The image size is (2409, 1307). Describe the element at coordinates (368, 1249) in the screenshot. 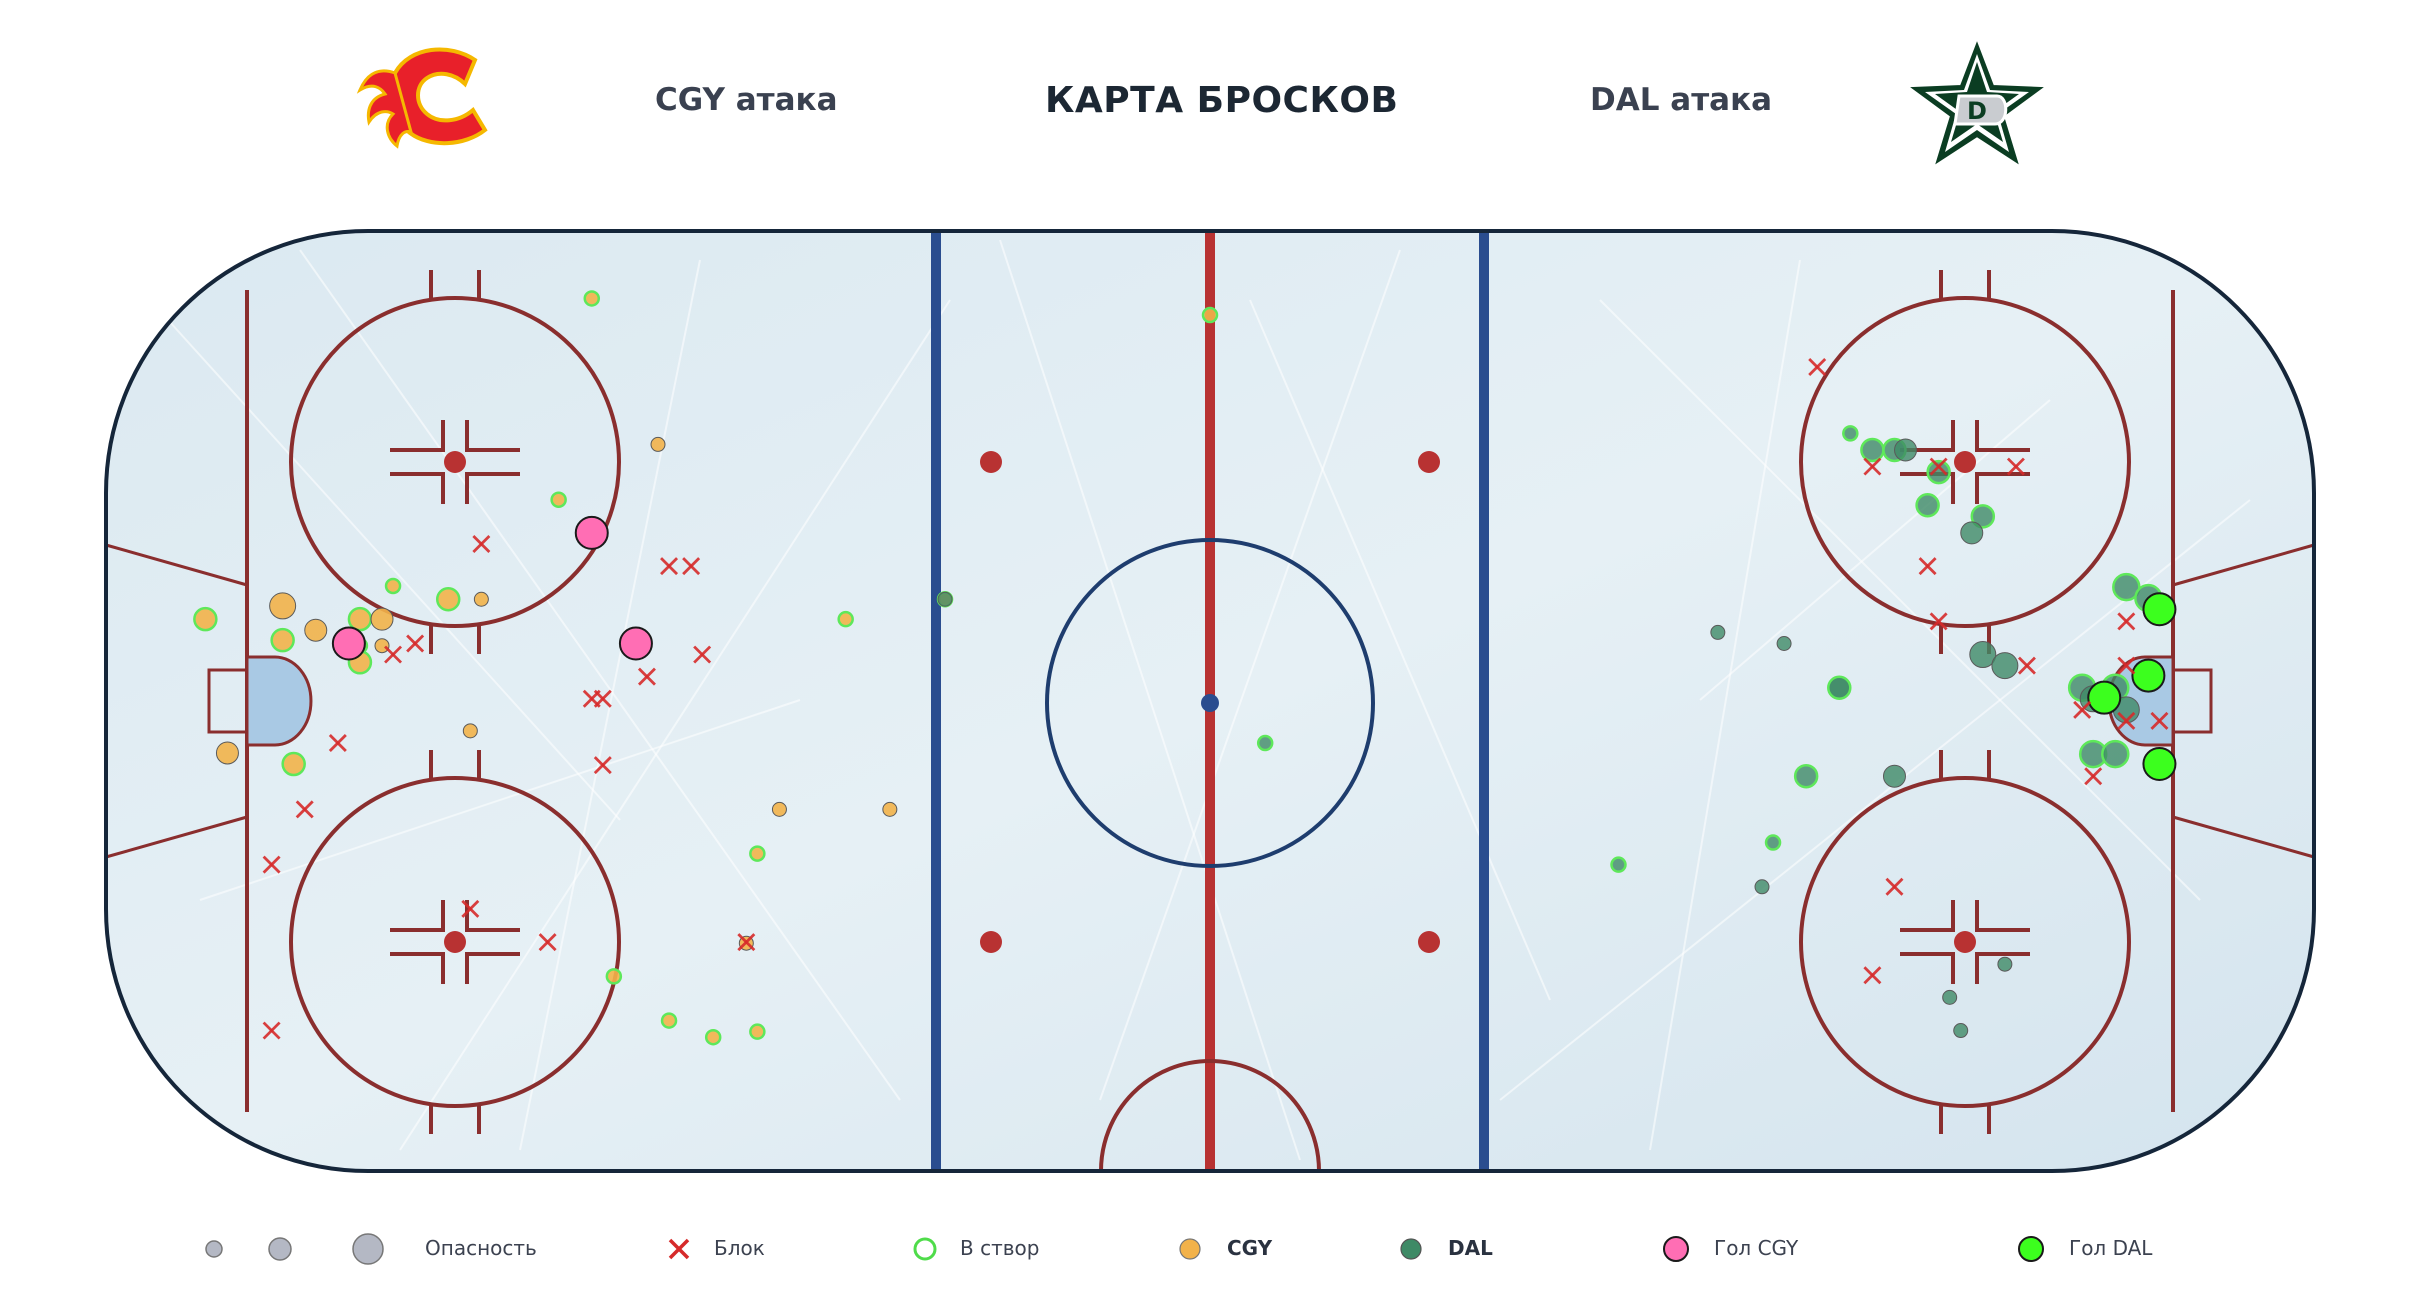

I see `danger-high-marker` at that location.